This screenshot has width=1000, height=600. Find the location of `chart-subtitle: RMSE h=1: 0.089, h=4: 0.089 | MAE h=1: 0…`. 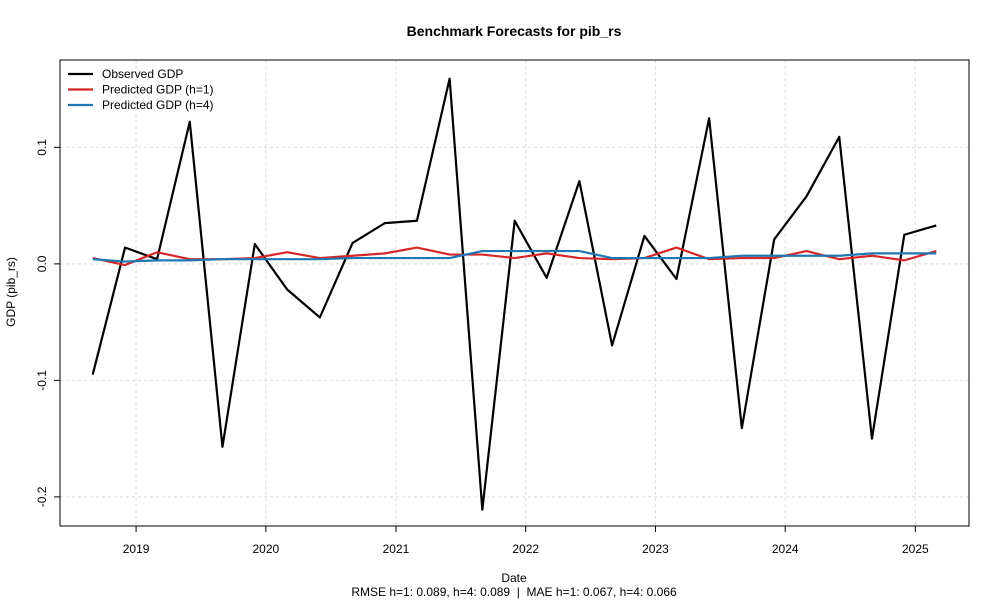

chart-subtitle: RMSE h=1: 0.089, h=4: 0.089 | MAE h=1: 0… is located at coordinates (514, 592).